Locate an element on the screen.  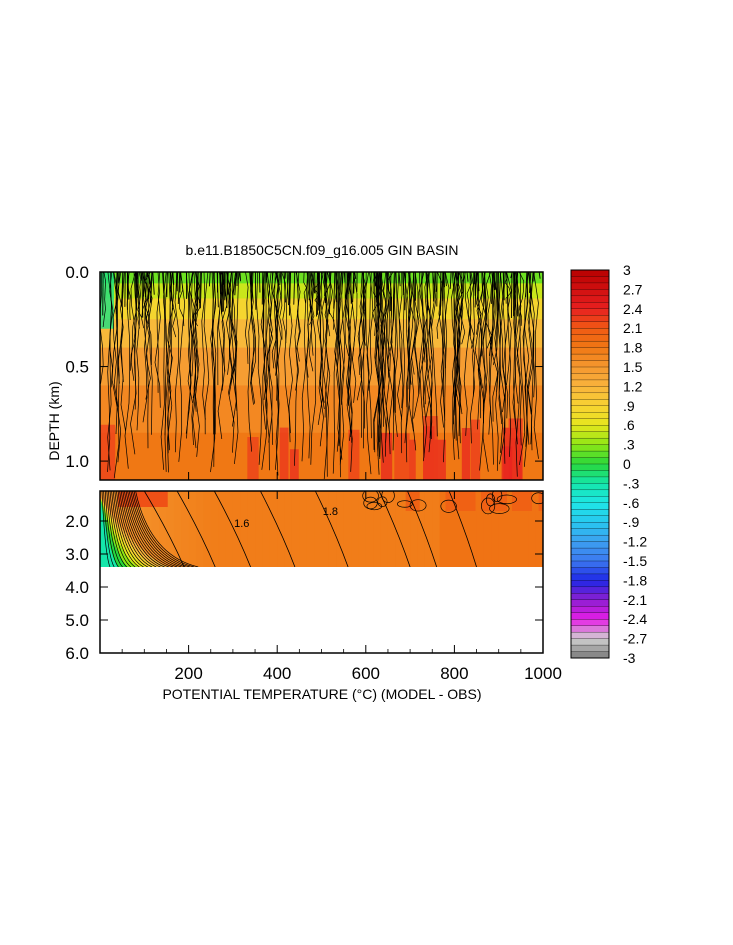
colorbar-label: -2.4 is located at coordinates (635, 619).